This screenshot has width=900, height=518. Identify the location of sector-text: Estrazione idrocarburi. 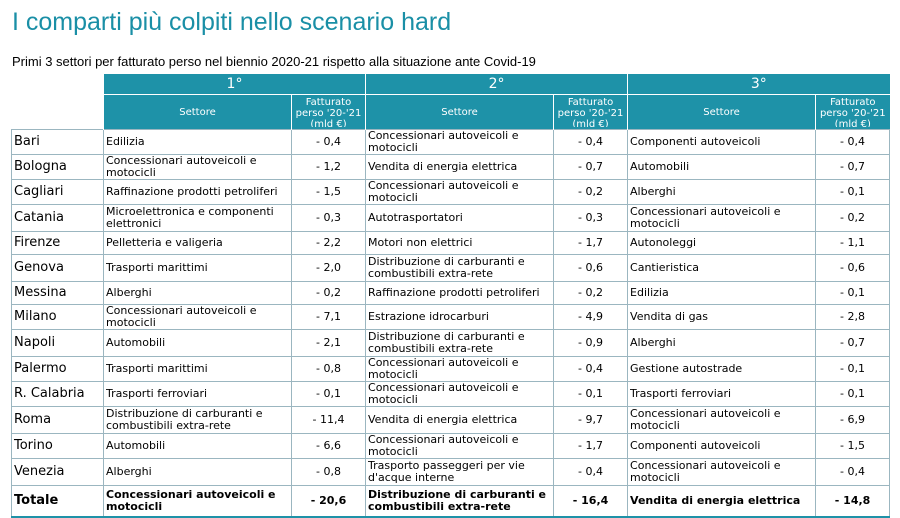
(428, 317).